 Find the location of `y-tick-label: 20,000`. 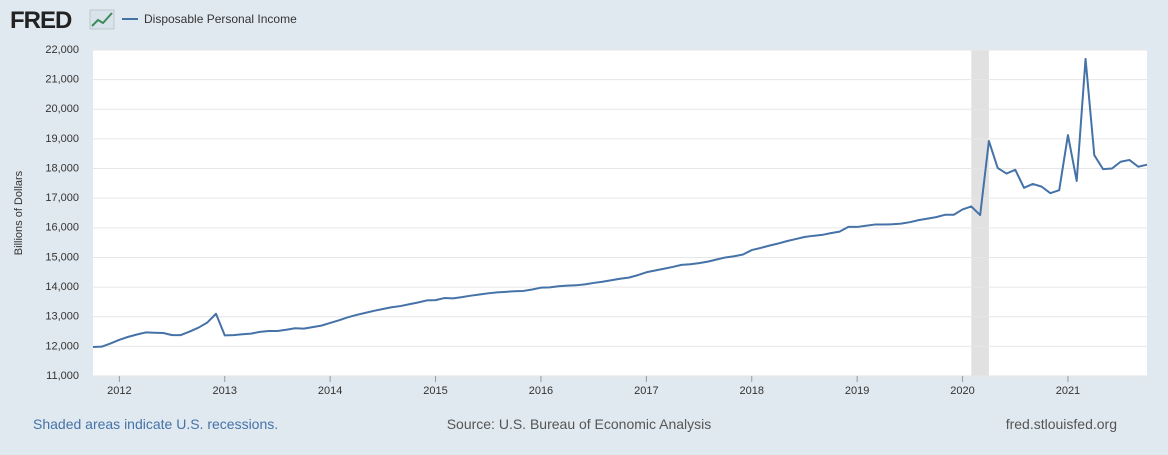

y-tick-label: 20,000 is located at coordinates (62, 109).